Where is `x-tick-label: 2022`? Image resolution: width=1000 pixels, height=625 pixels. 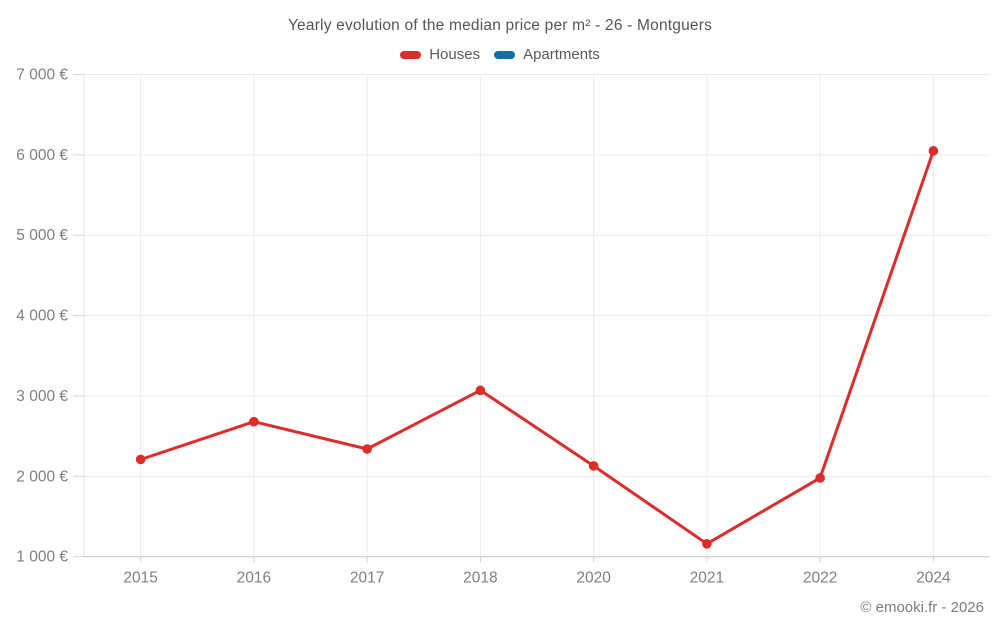 x-tick-label: 2022 is located at coordinates (820, 578).